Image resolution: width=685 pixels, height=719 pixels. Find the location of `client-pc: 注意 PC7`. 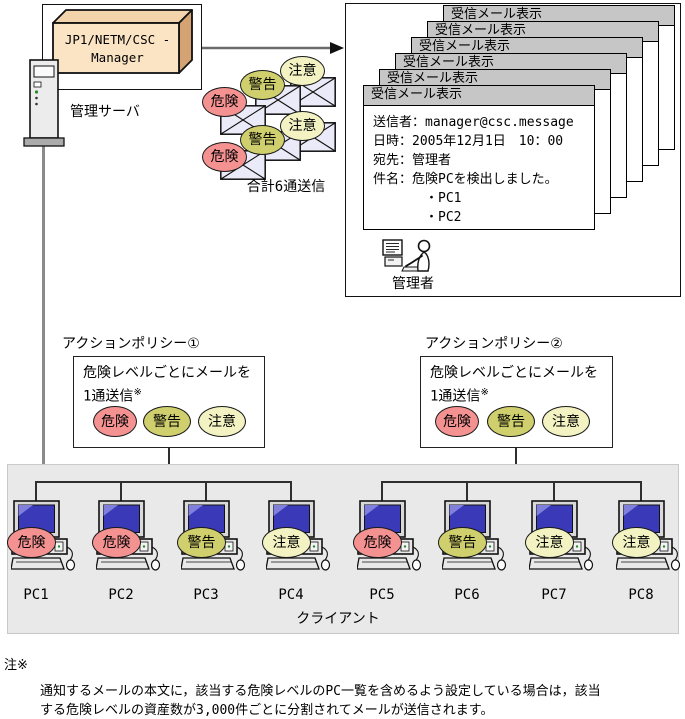

client-pc: 注意 PC7 is located at coordinates (562, 555).